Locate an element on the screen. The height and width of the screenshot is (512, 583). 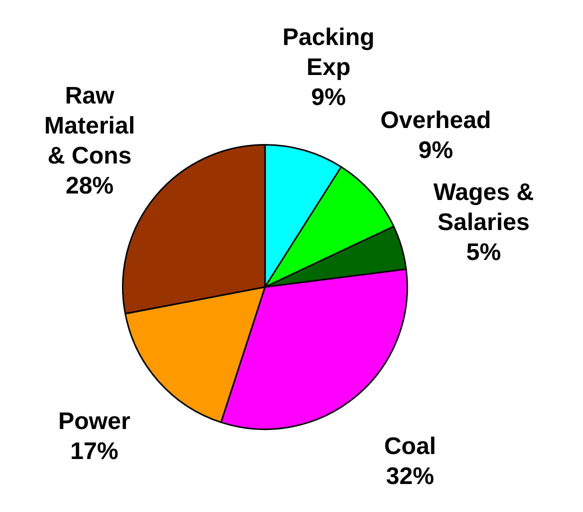
slice-label: Packing Exp is located at coordinates (328, 53).